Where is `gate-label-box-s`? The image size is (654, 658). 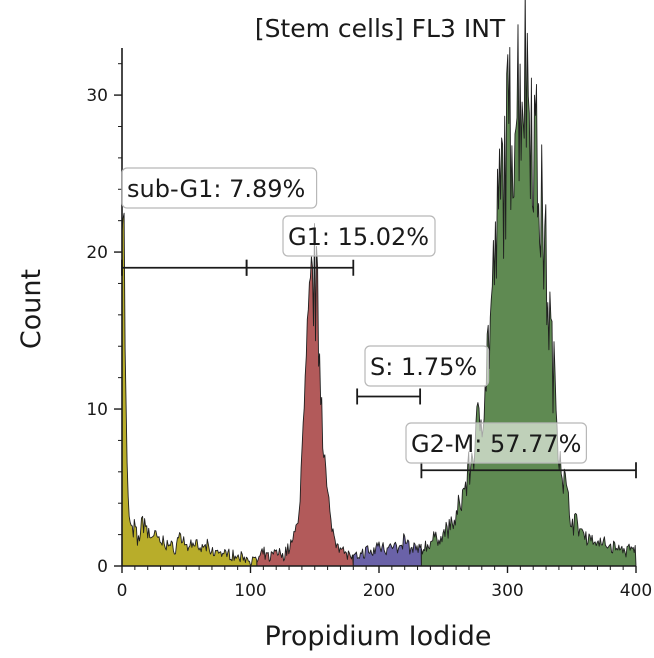
gate-label-box-s is located at coordinates (427, 366).